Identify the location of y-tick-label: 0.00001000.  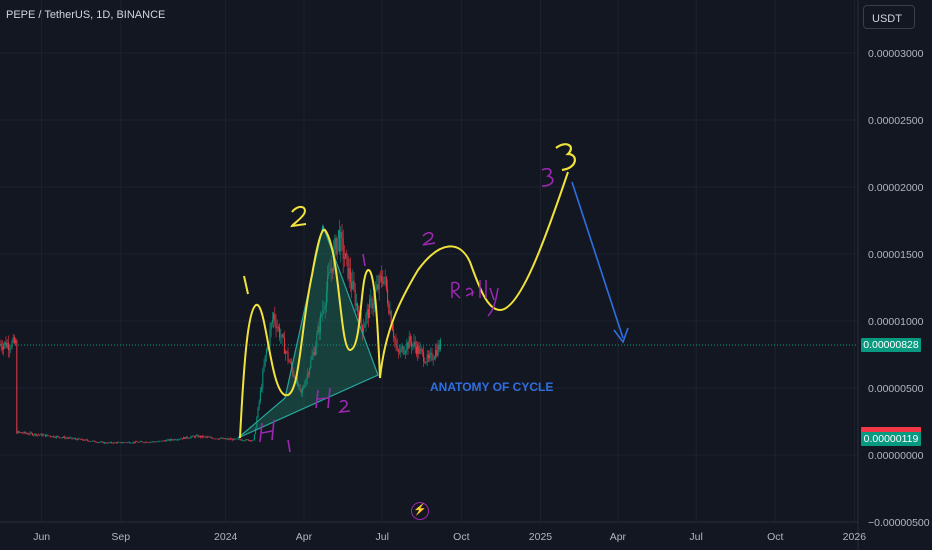
(896, 322).